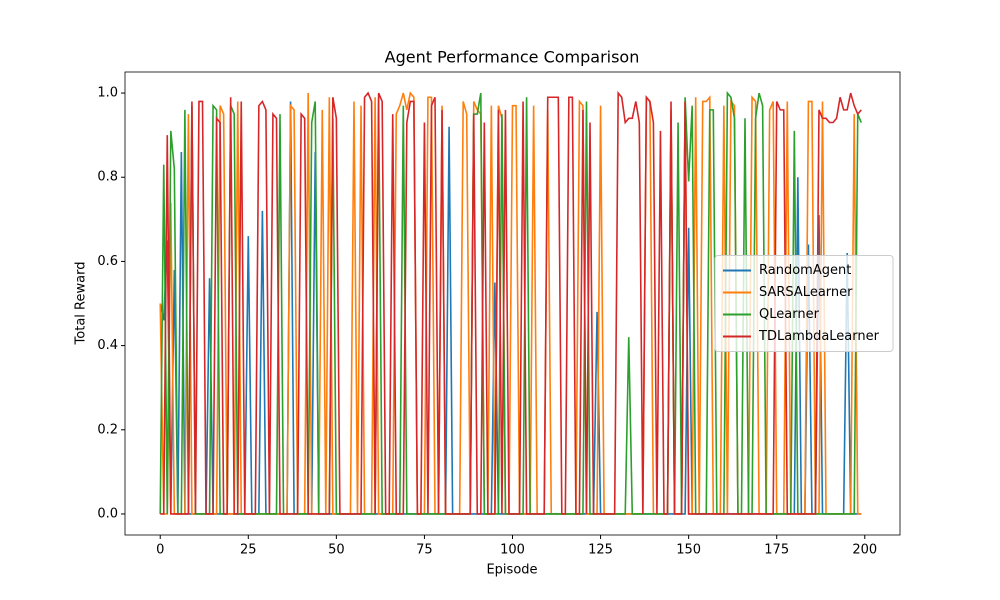 This screenshot has width=1000, height=600. Describe the element at coordinates (789, 314) in the screenshot. I see `legend-label: QLearner` at that location.